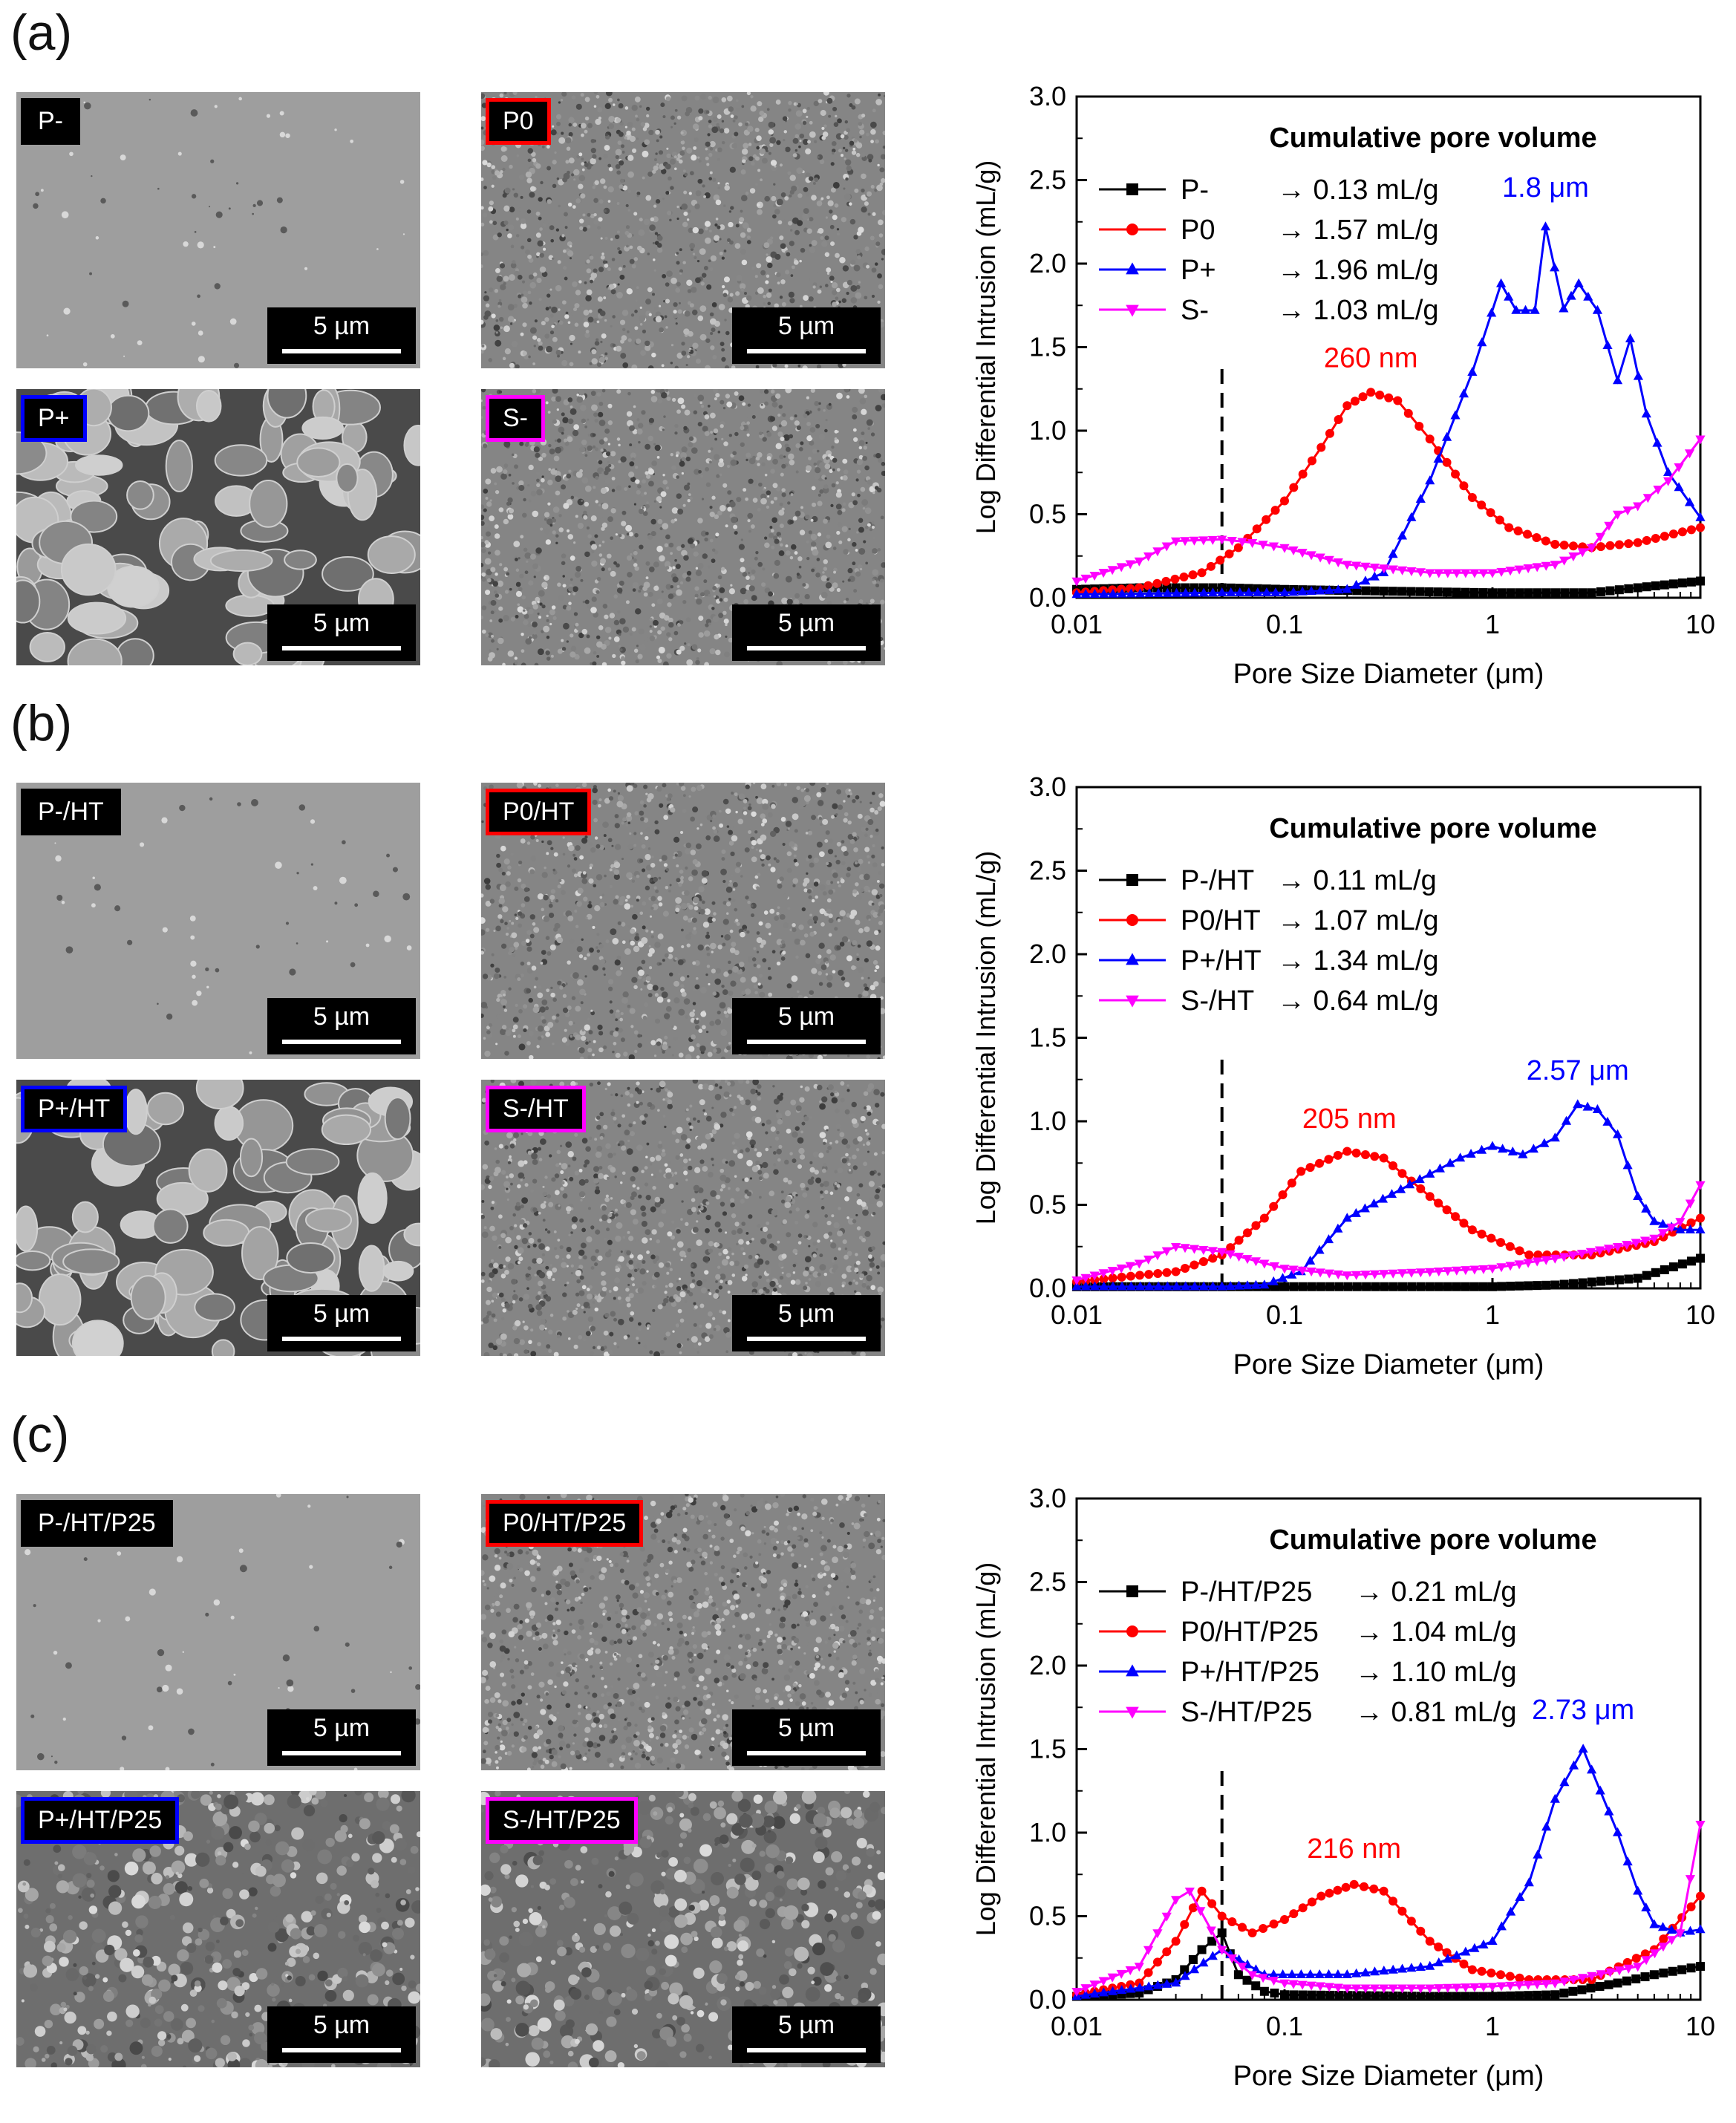  Describe the element at coordinates (1217, 1001) in the screenshot. I see `legend-label: S-/HT` at that location.